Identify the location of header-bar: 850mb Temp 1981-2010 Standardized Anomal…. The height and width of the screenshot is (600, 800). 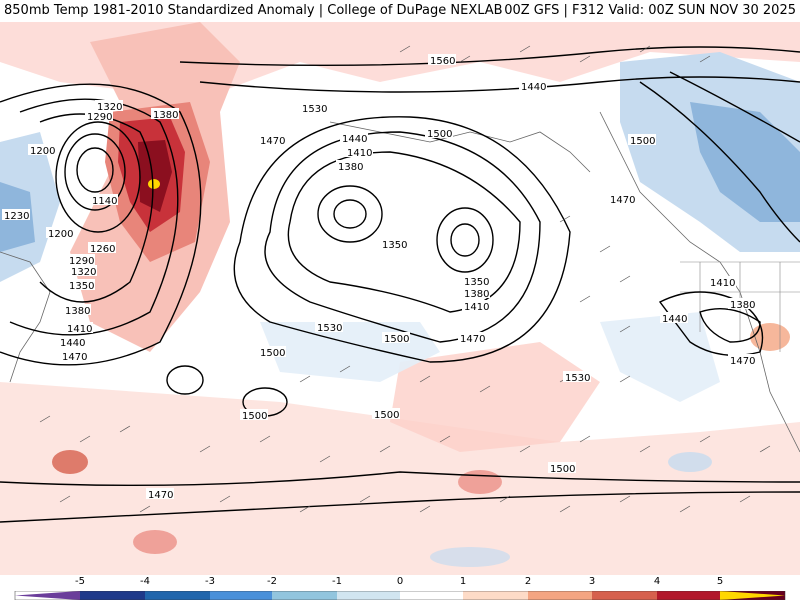
(400, 11).